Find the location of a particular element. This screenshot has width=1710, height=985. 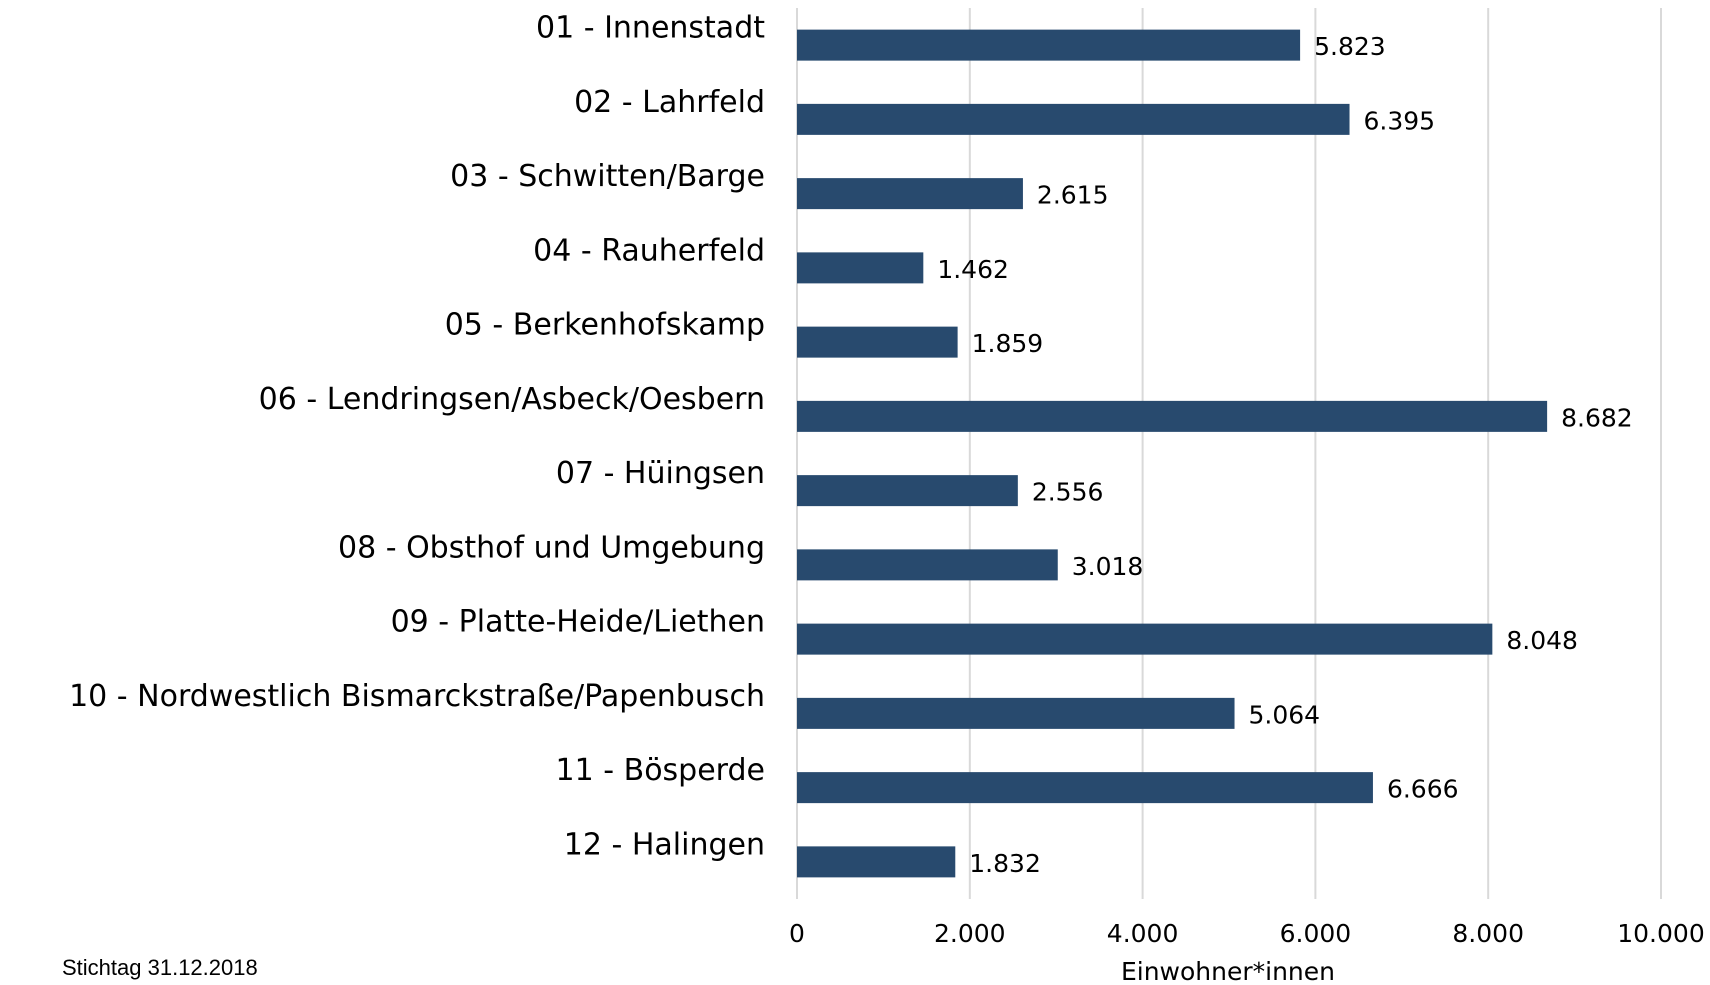

data-label: 2.556 is located at coordinates (1068, 492).